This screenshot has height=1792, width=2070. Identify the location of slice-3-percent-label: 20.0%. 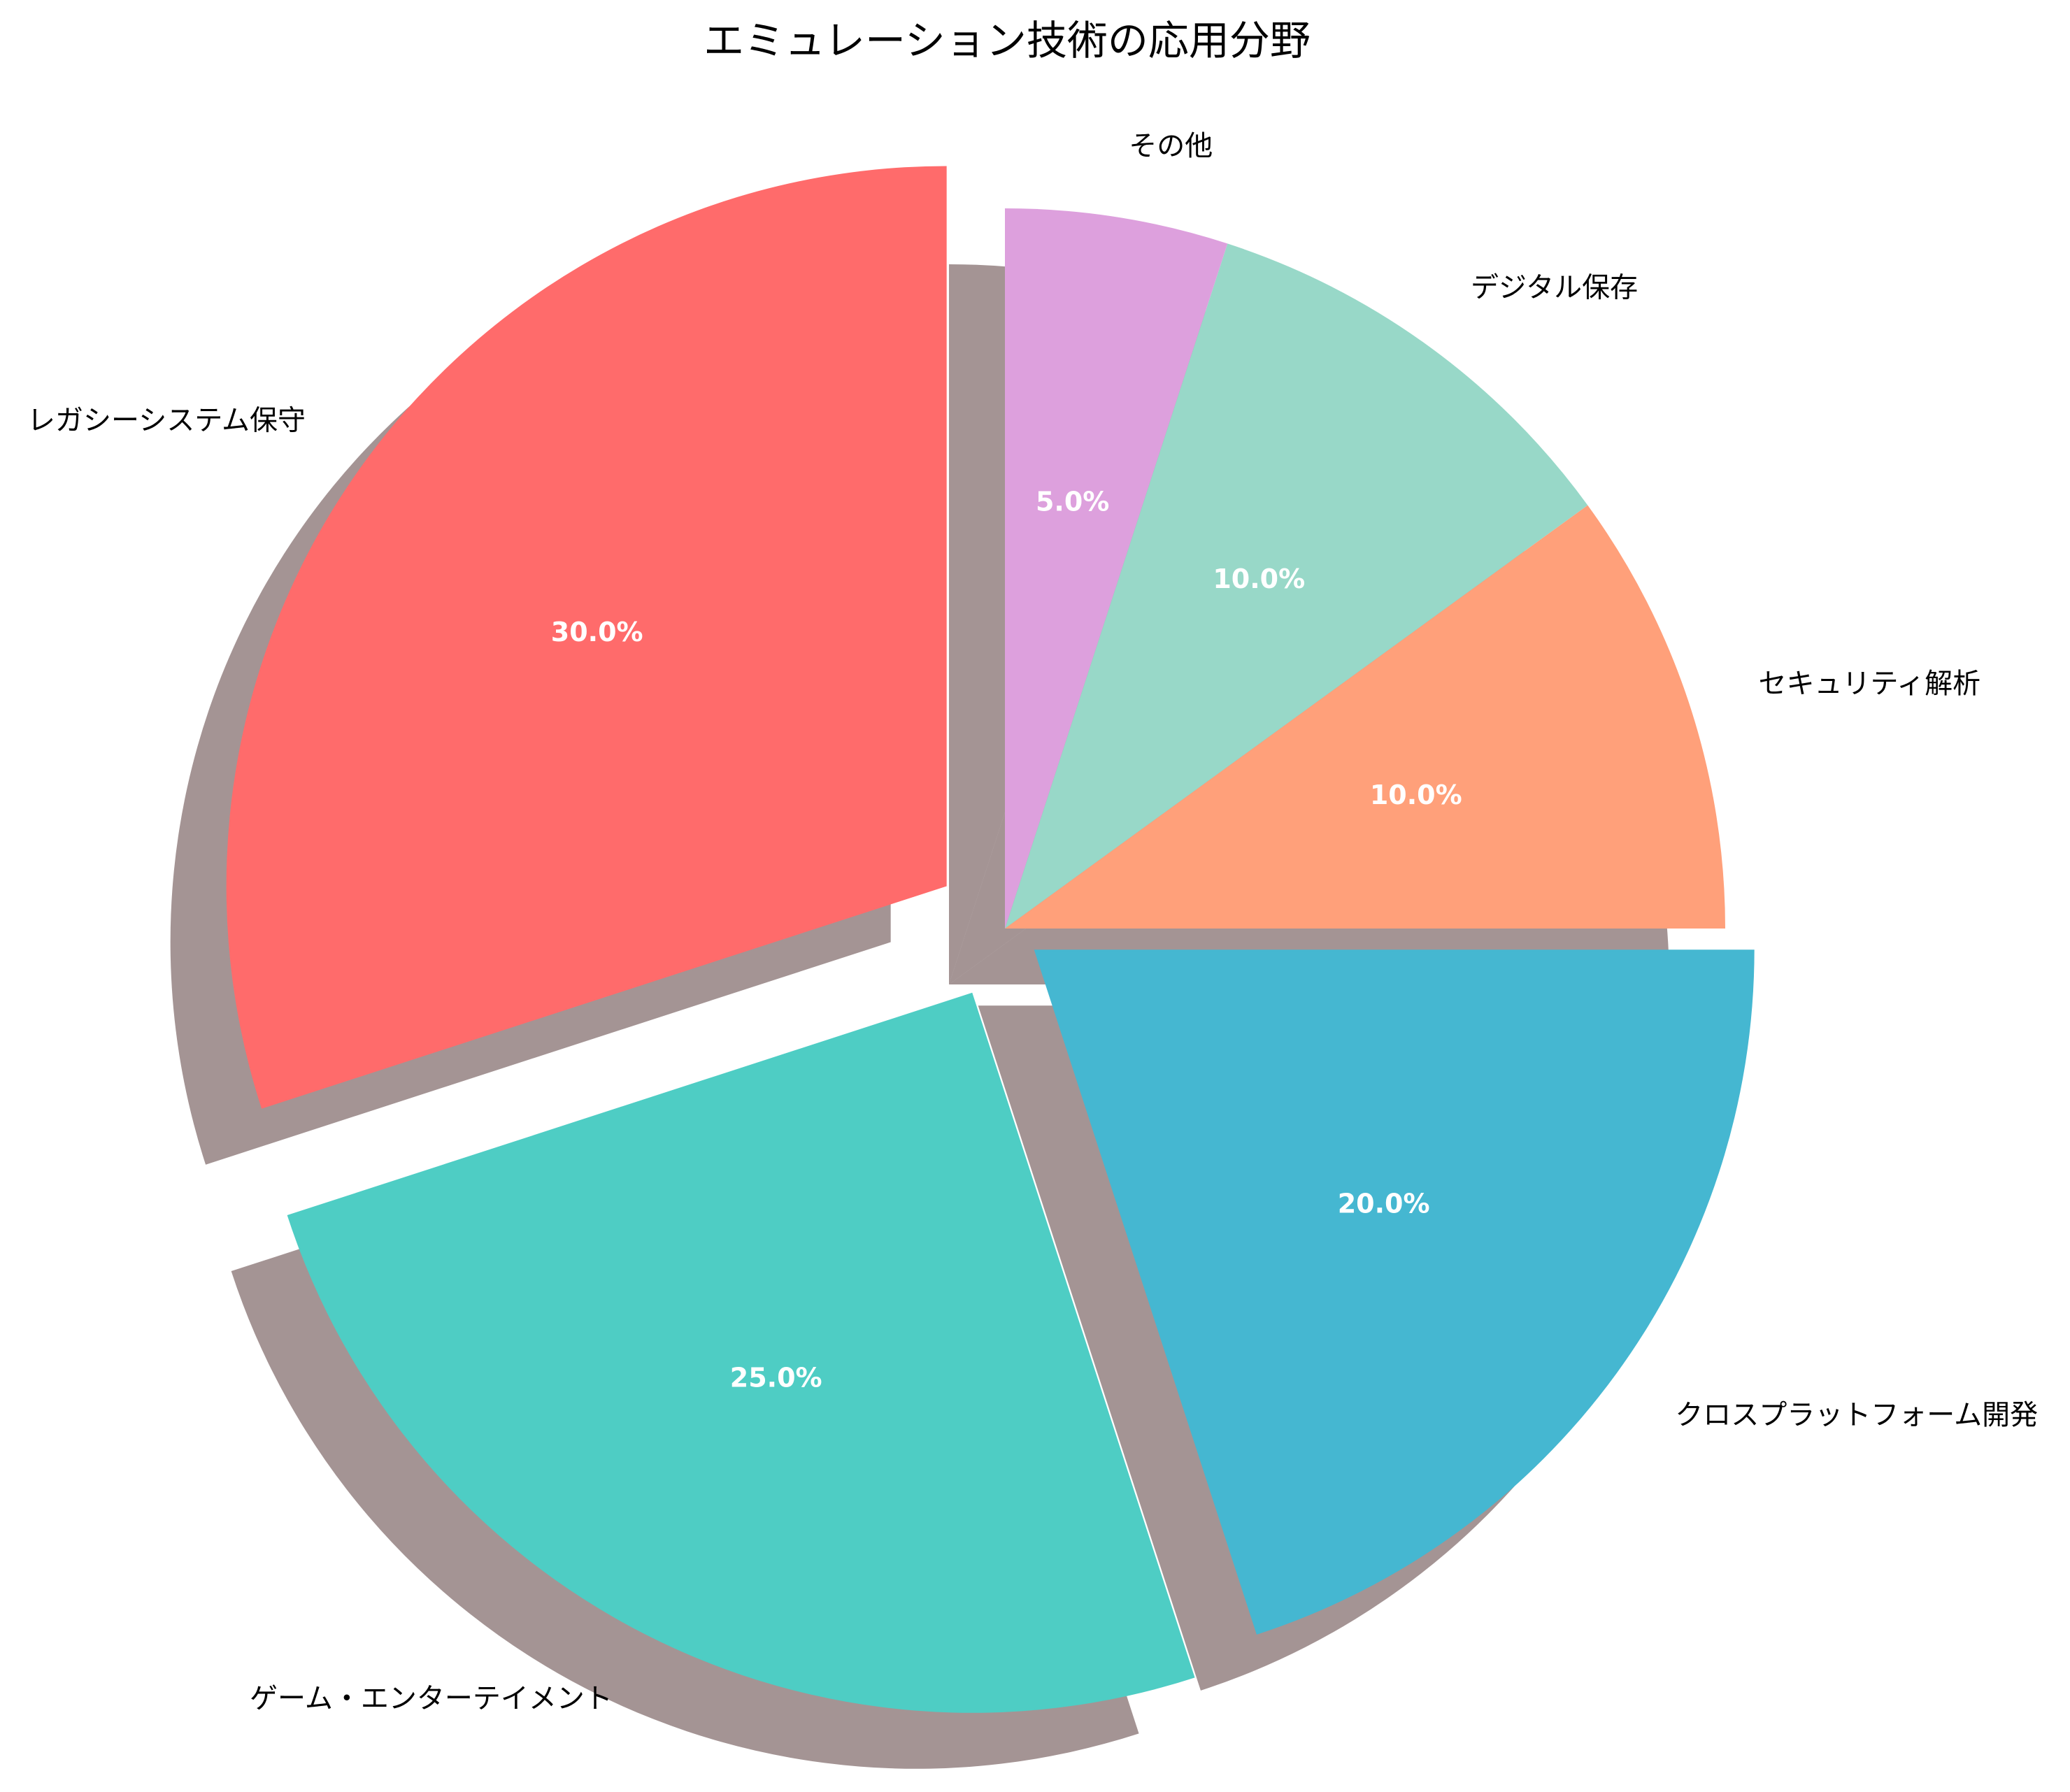
(1384, 1204).